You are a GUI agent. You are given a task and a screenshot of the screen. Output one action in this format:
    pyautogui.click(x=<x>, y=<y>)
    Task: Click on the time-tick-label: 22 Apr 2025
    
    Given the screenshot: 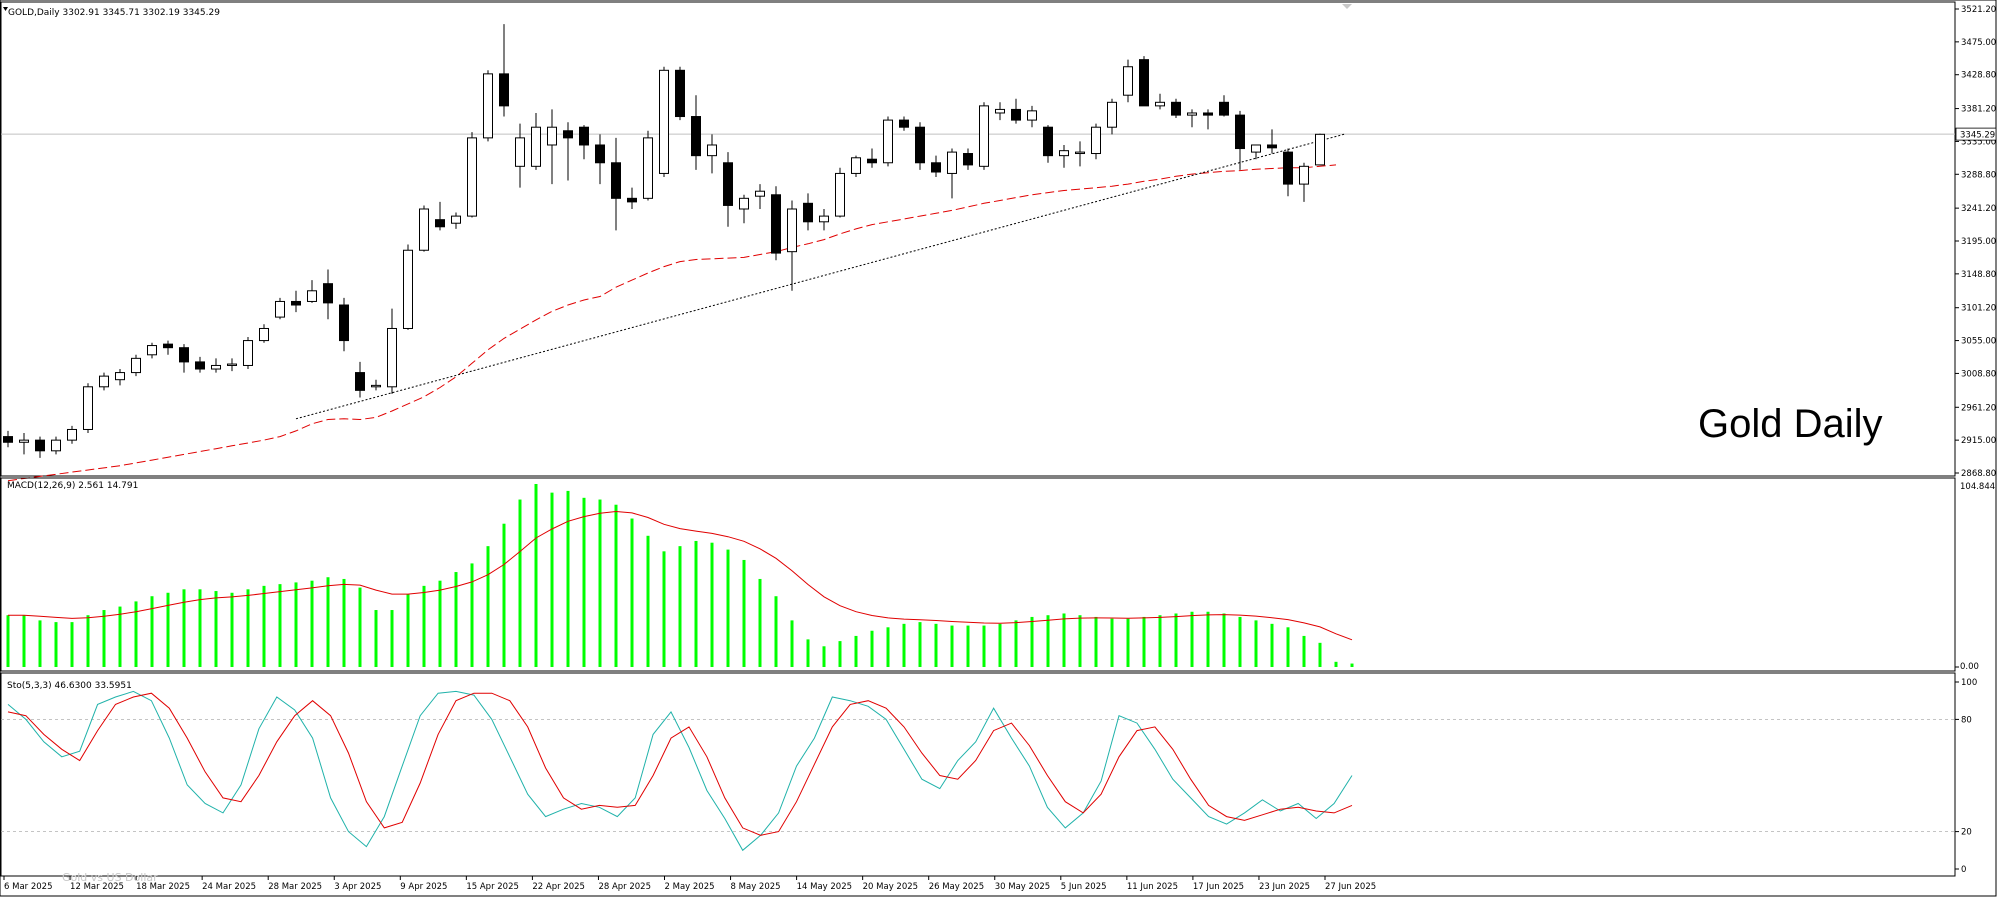 What is the action you would take?
    pyautogui.click(x=558, y=887)
    